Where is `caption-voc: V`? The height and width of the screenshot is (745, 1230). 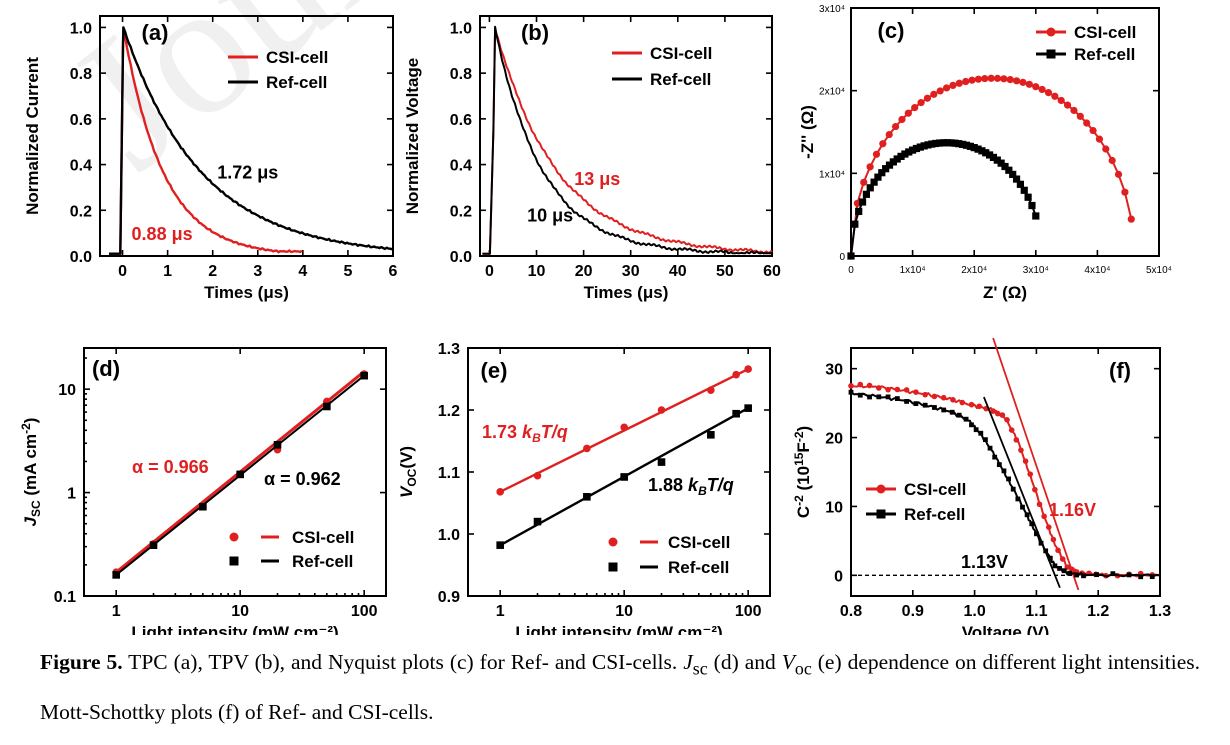 caption-voc: V is located at coordinates (788, 662).